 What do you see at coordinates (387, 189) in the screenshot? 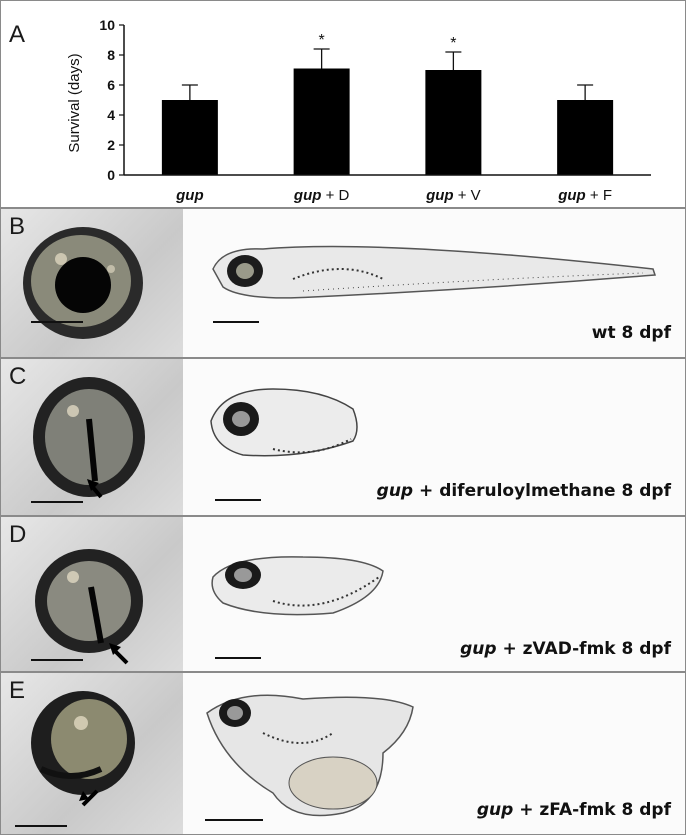
I see `x-axis: gup gup + D gup + V gup + F` at bounding box center [387, 189].